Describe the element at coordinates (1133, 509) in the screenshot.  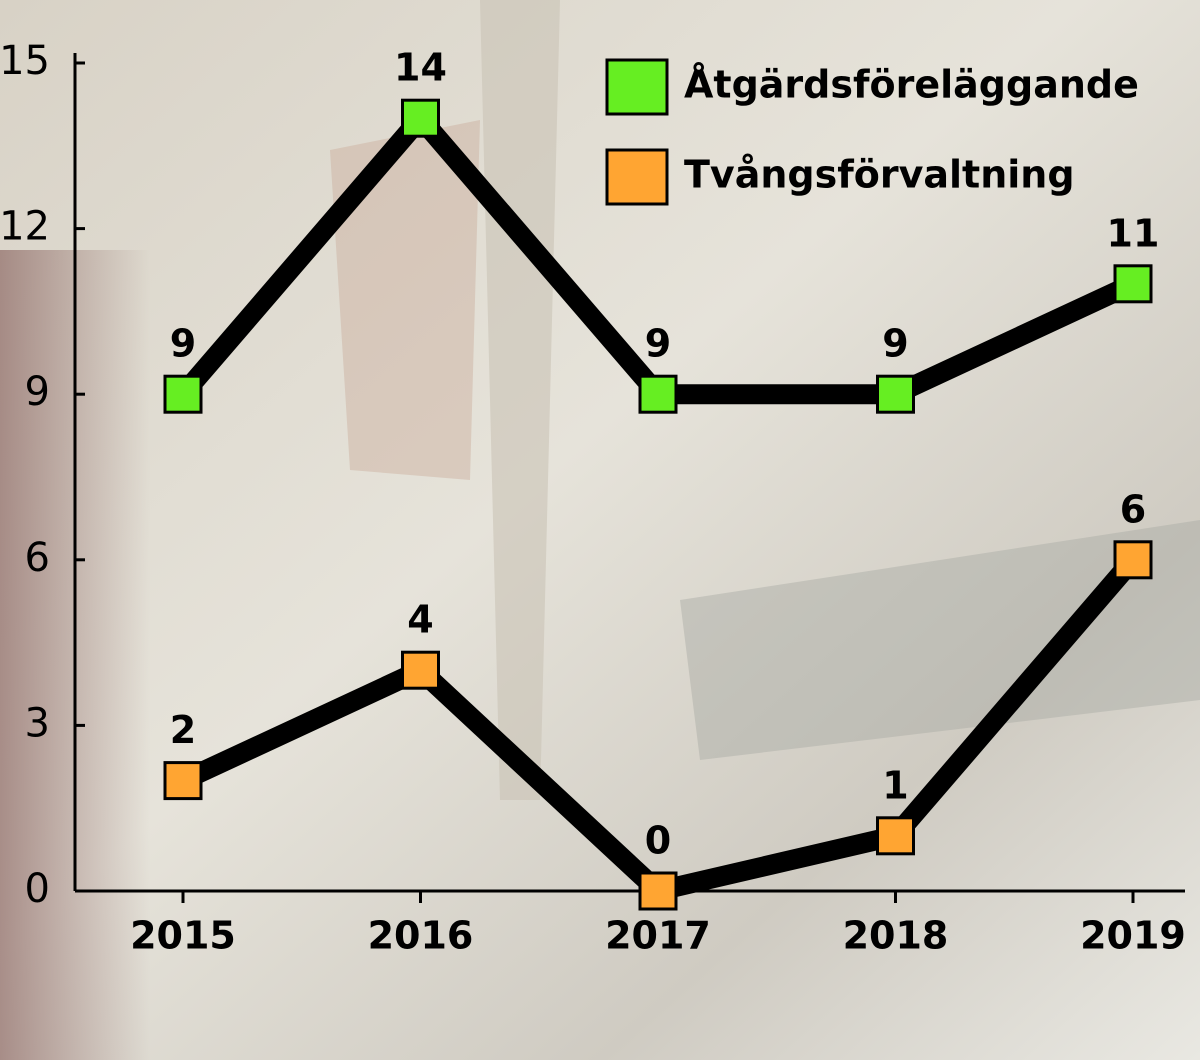
I see `data-label: 6` at that location.